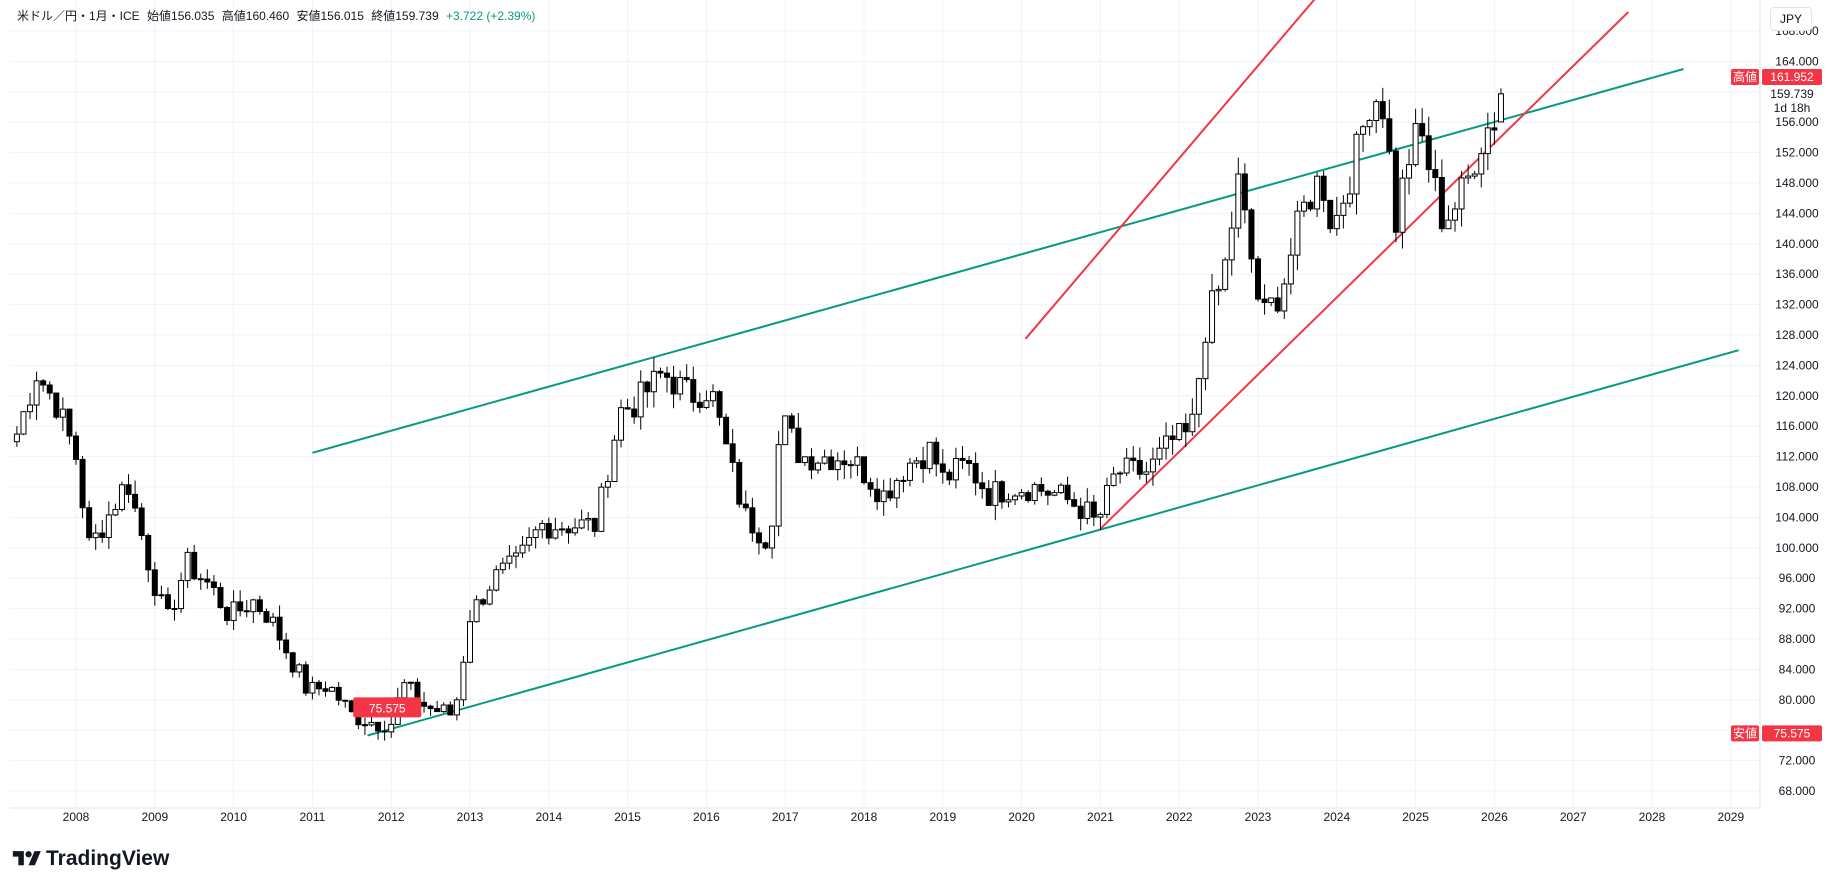 Image resolution: width=1829 pixels, height=890 pixels. Describe the element at coordinates (1178, 170) in the screenshot. I see `trendline-red` at that location.